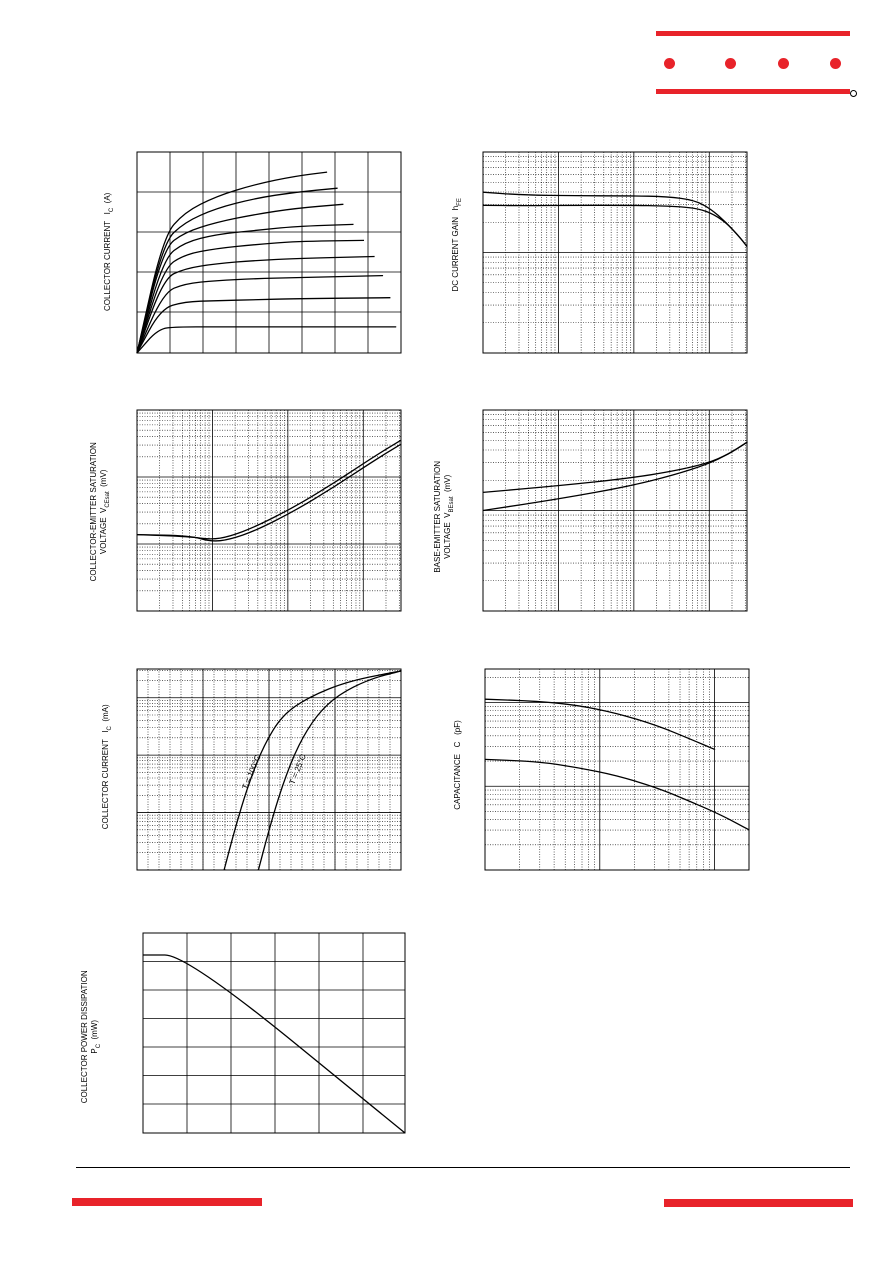 The height and width of the screenshot is (1263, 892). I want to click on chart-ic-vbe: T = 100°C T = 25°C, so click(269, 769).